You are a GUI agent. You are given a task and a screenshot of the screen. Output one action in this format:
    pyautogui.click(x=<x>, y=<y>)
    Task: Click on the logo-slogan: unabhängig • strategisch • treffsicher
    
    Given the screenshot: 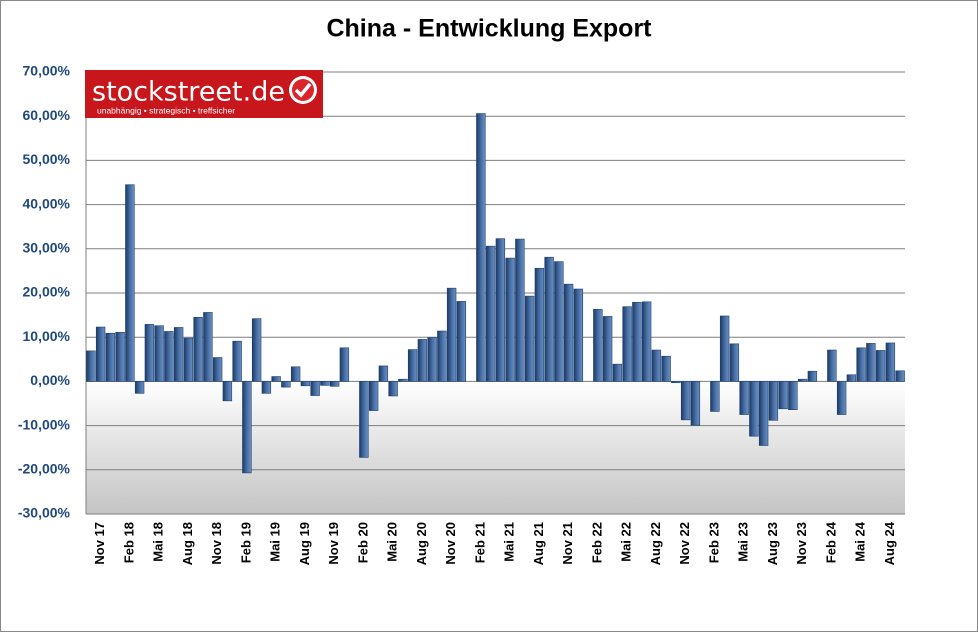 What is the action you would take?
    pyautogui.click(x=166, y=110)
    